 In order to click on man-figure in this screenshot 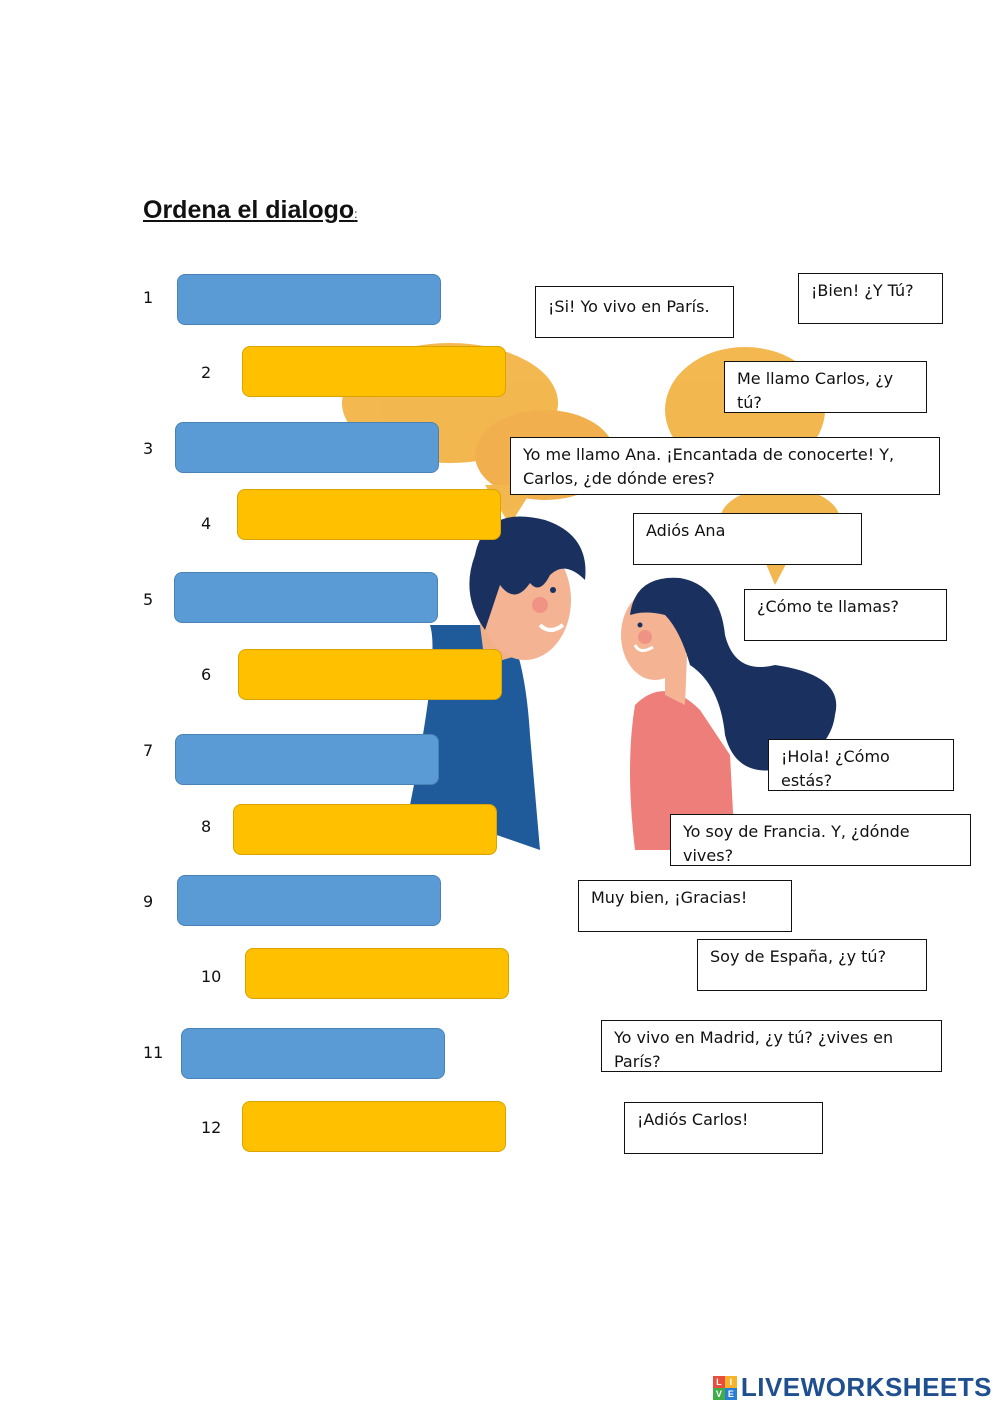, I will do `click(498, 683)`.